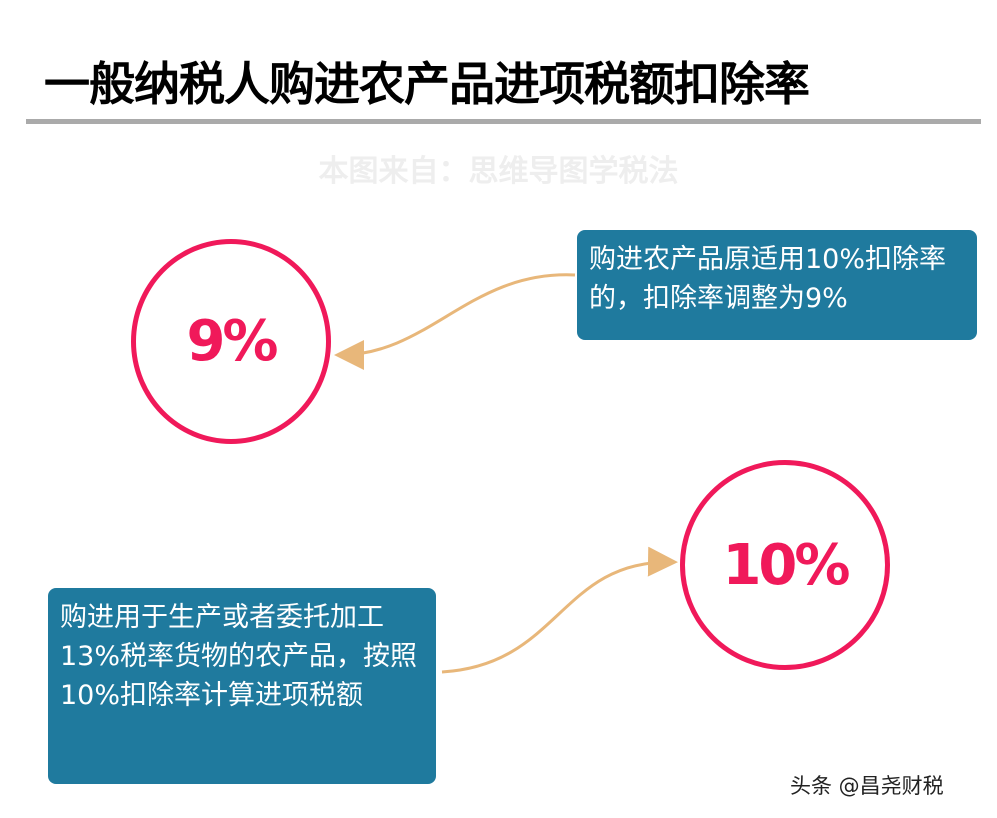  I want to click on rate-circle-9: 9%, so click(231, 341).